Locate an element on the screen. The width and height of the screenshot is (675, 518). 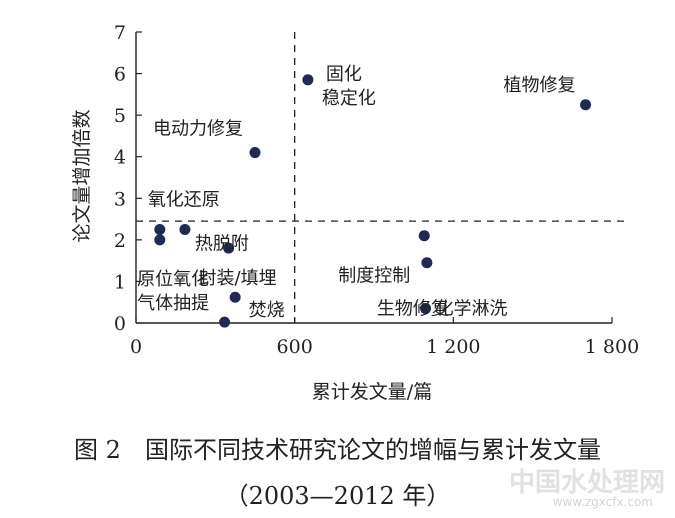
x-tick-label: 600 is located at coordinates (295, 347).